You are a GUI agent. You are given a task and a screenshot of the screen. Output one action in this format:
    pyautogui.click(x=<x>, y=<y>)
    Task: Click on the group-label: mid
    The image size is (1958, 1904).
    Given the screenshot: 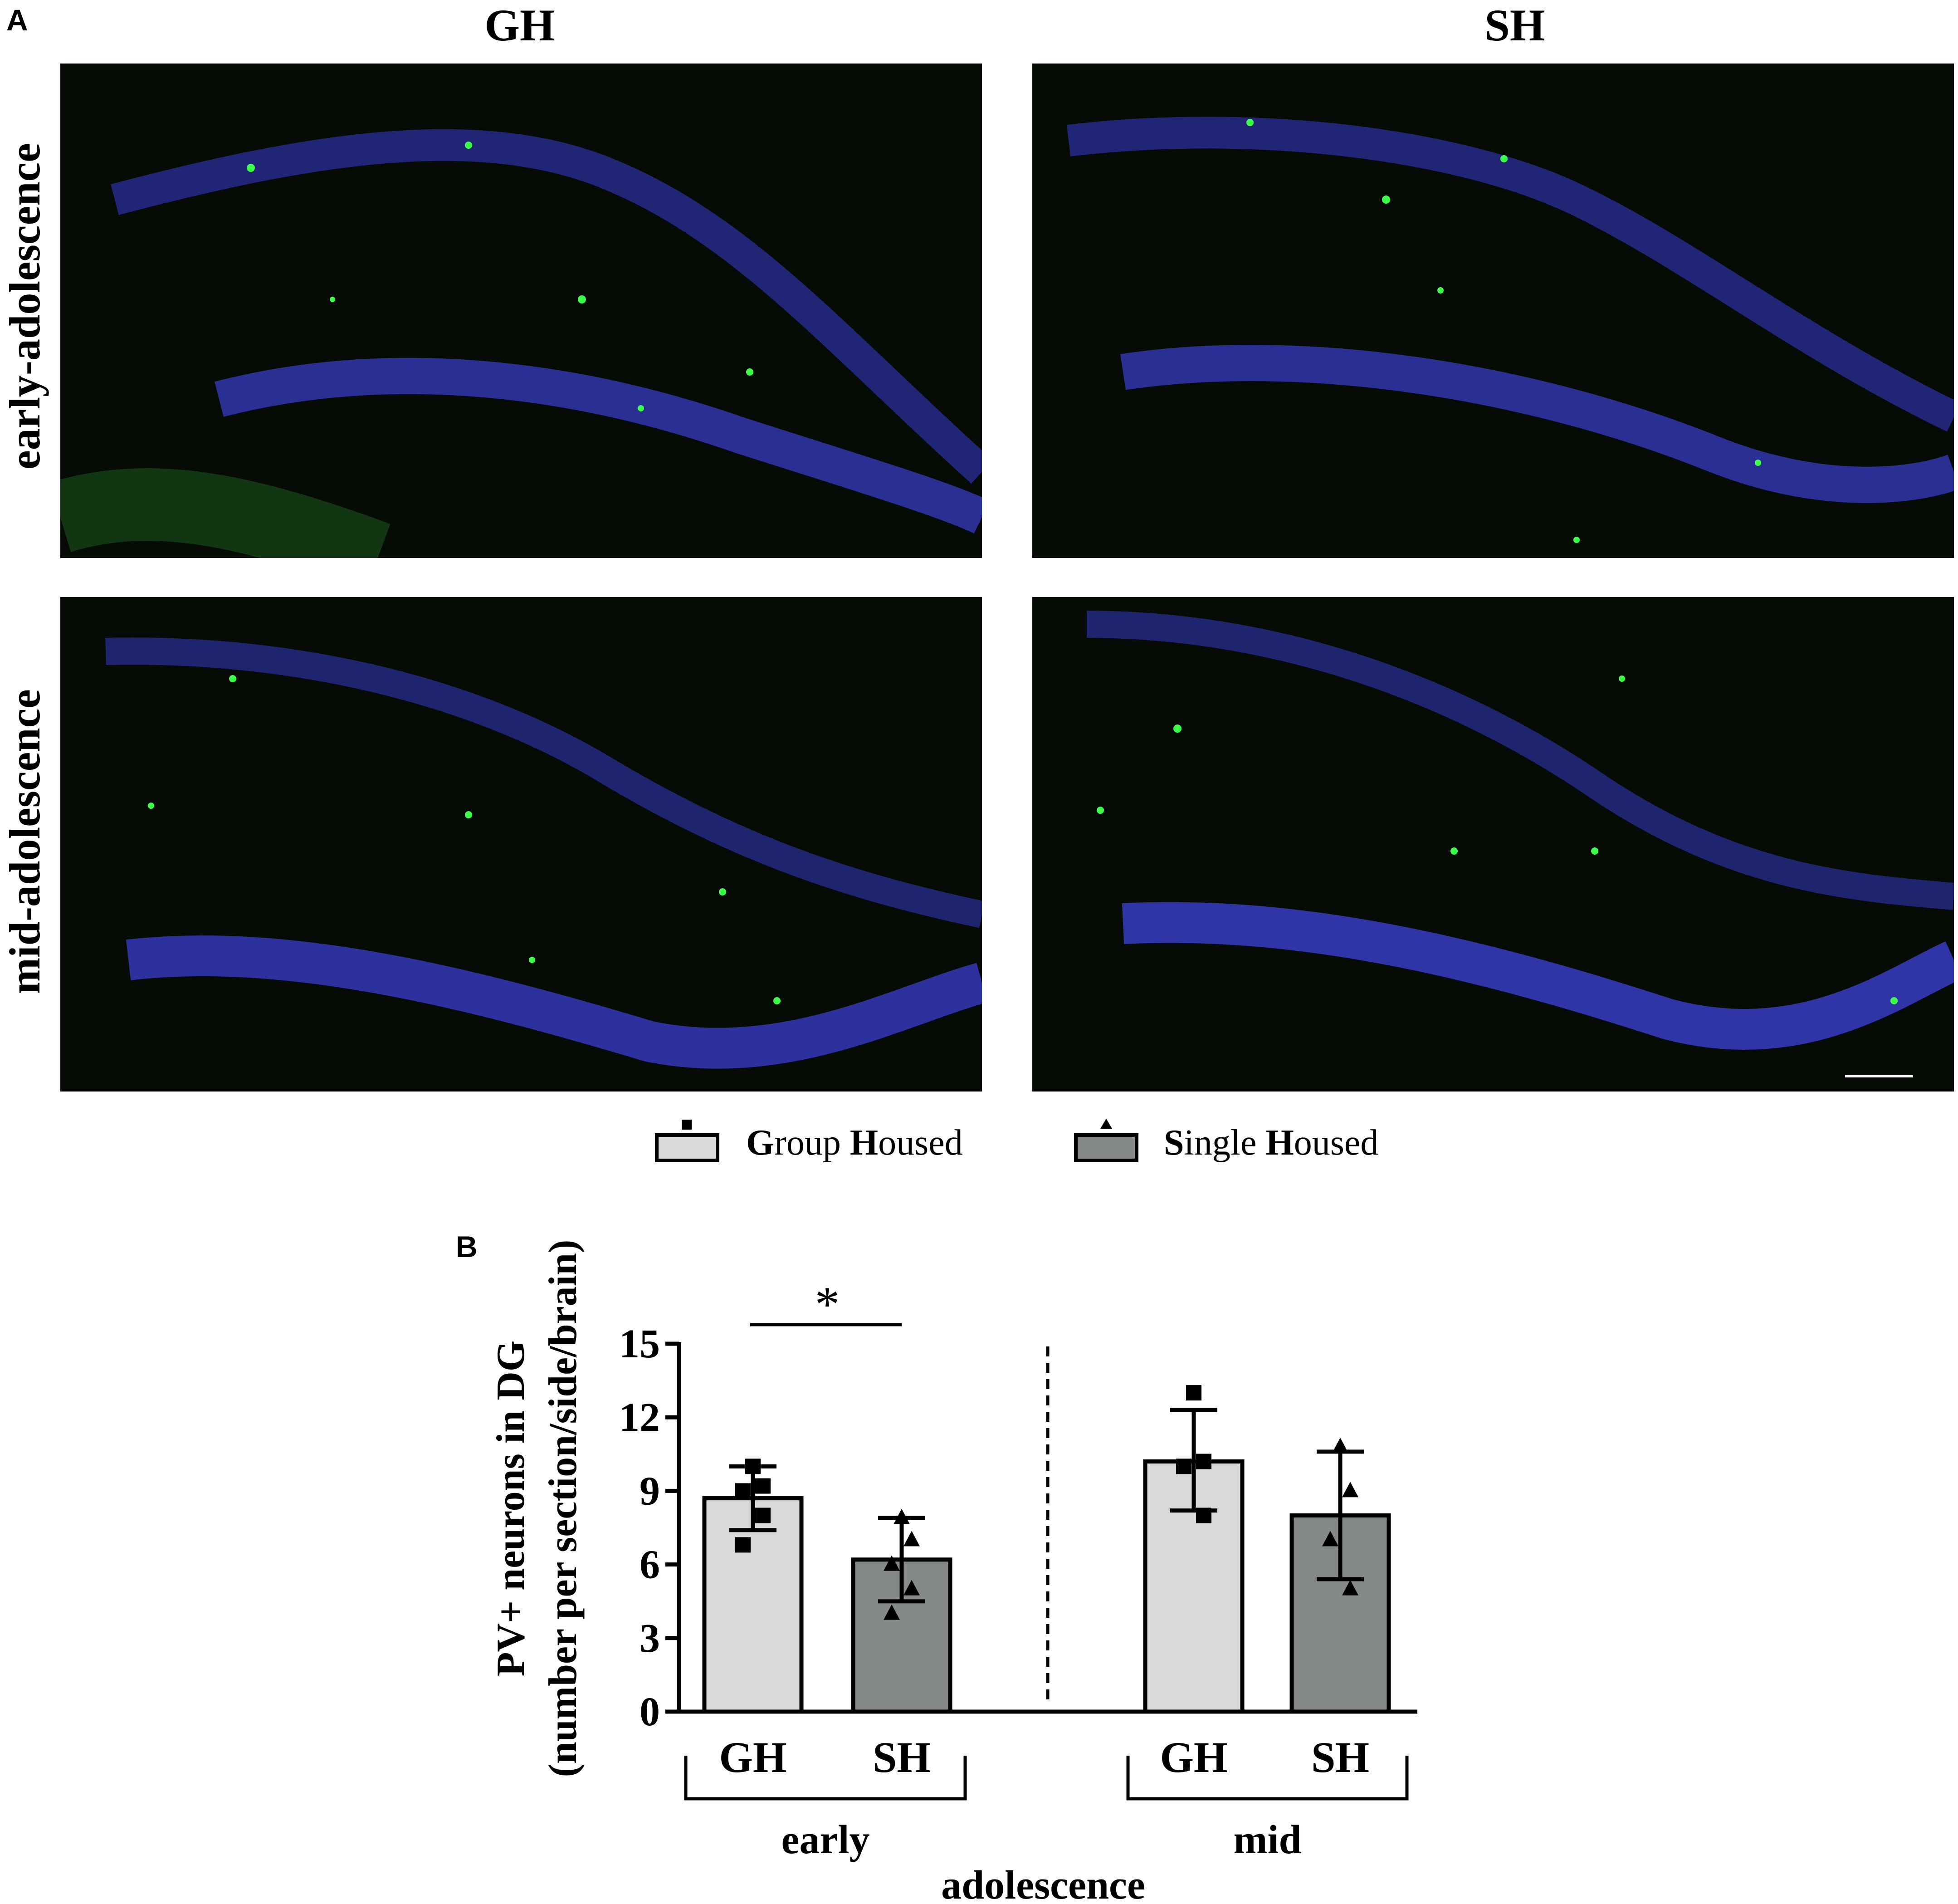 What is the action you would take?
    pyautogui.click(x=1267, y=1839)
    